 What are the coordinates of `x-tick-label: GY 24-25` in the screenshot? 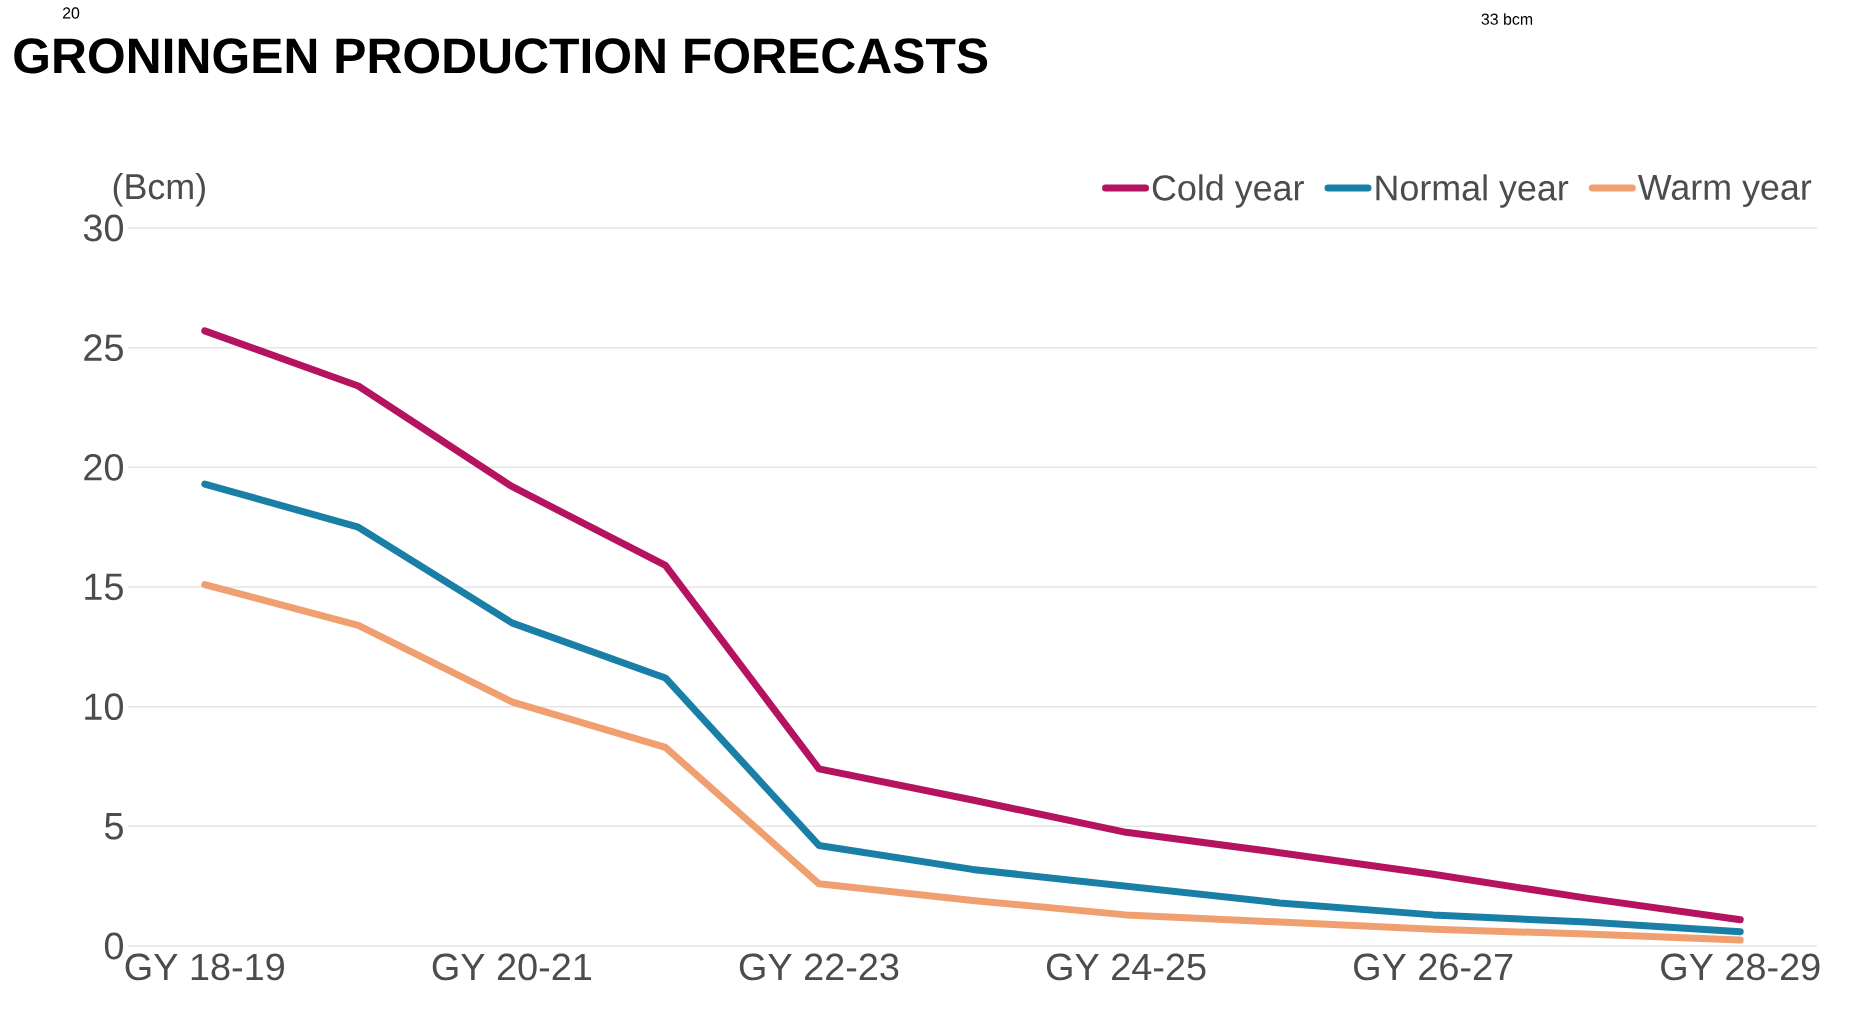 It's located at (1126, 967).